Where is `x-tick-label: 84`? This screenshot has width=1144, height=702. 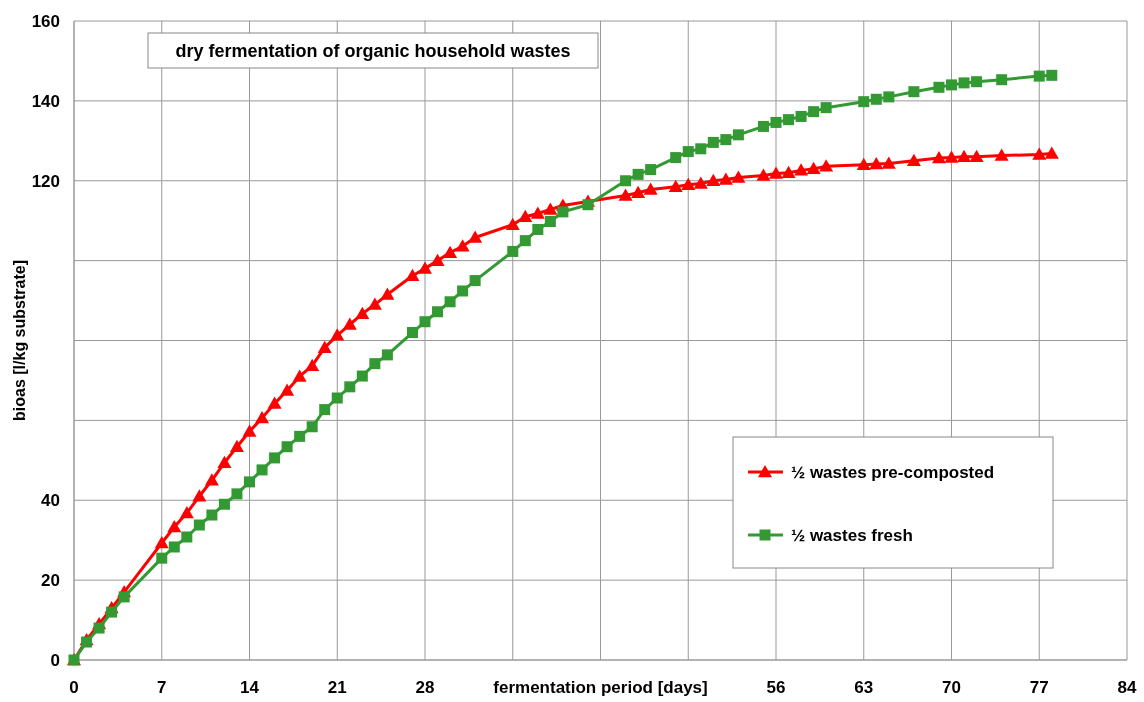
x-tick-label: 84 is located at coordinates (1127, 687).